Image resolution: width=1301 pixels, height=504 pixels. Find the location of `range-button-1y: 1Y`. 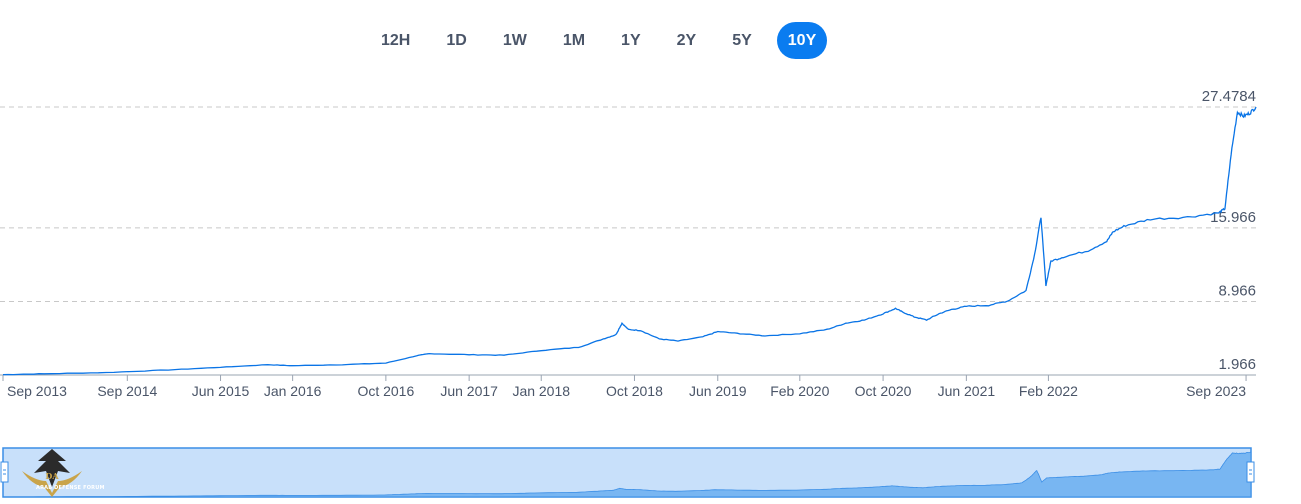

range-button-1y: 1Y is located at coordinates (631, 40).